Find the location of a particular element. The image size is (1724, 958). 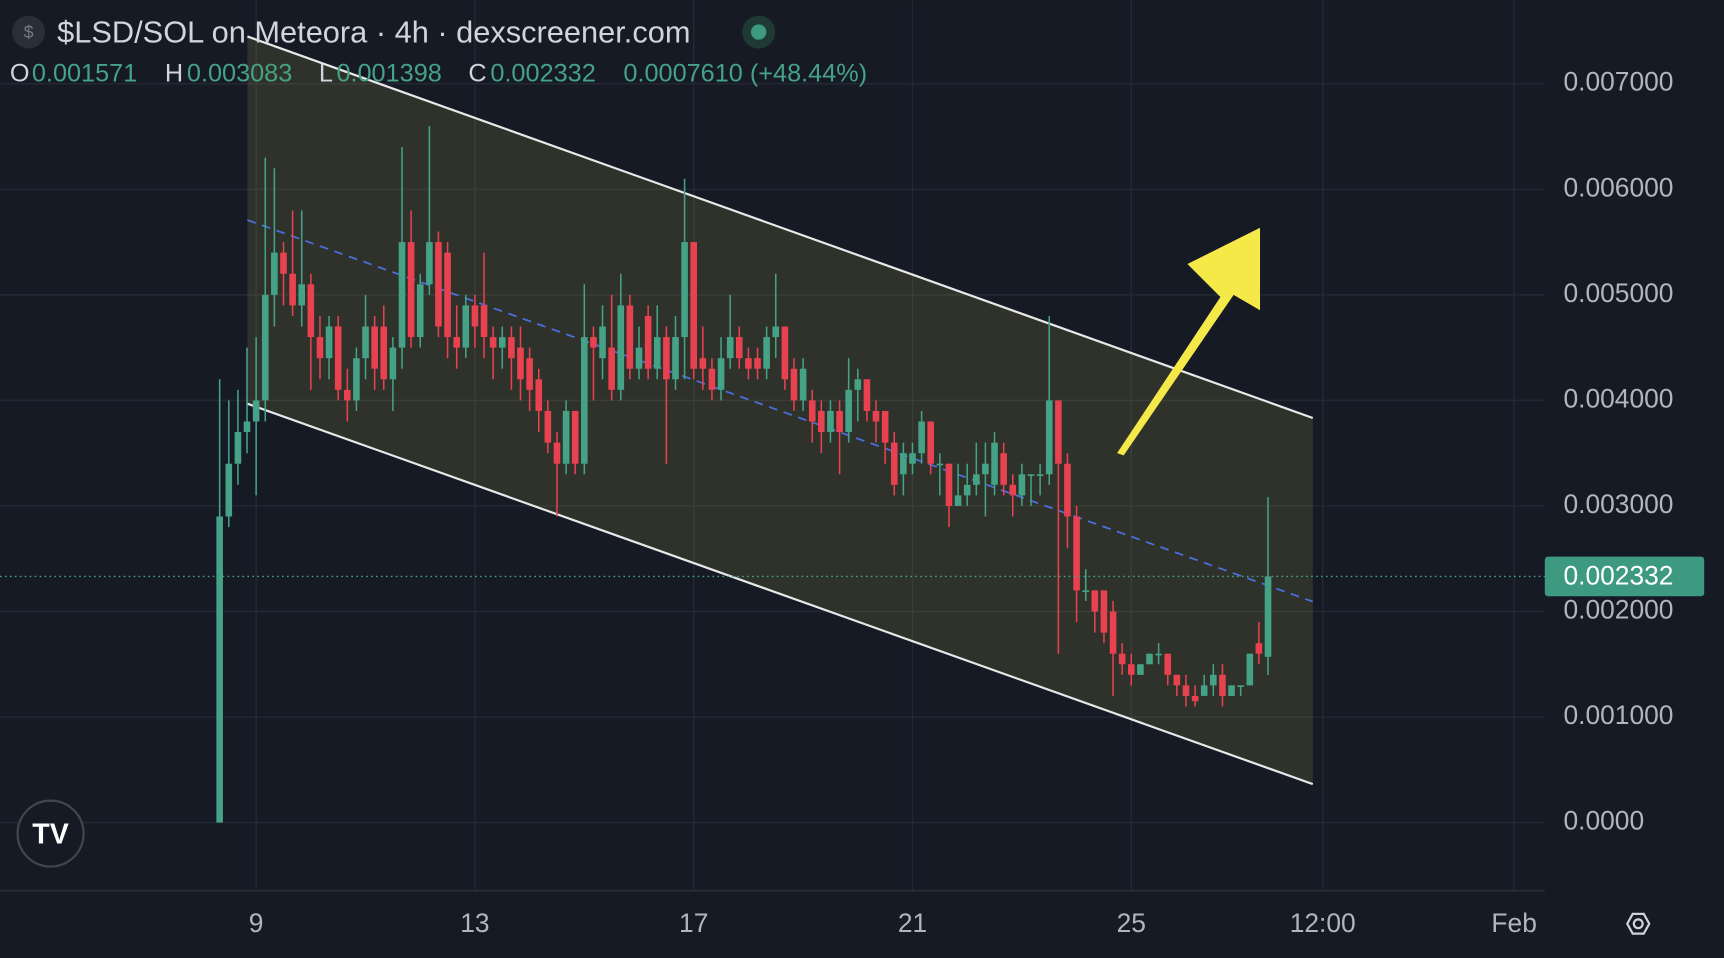

y-tick-label: 0.005000 is located at coordinates (1618, 293).